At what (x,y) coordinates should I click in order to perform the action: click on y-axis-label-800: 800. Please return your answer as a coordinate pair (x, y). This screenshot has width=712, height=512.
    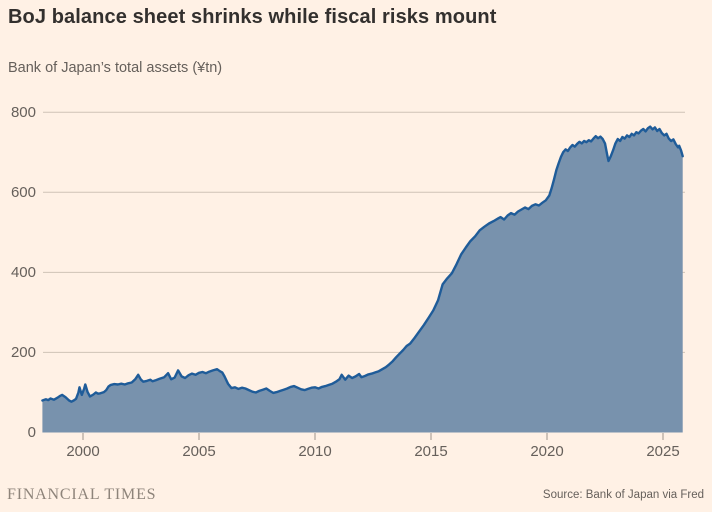
    Looking at the image, I should click on (23, 112).